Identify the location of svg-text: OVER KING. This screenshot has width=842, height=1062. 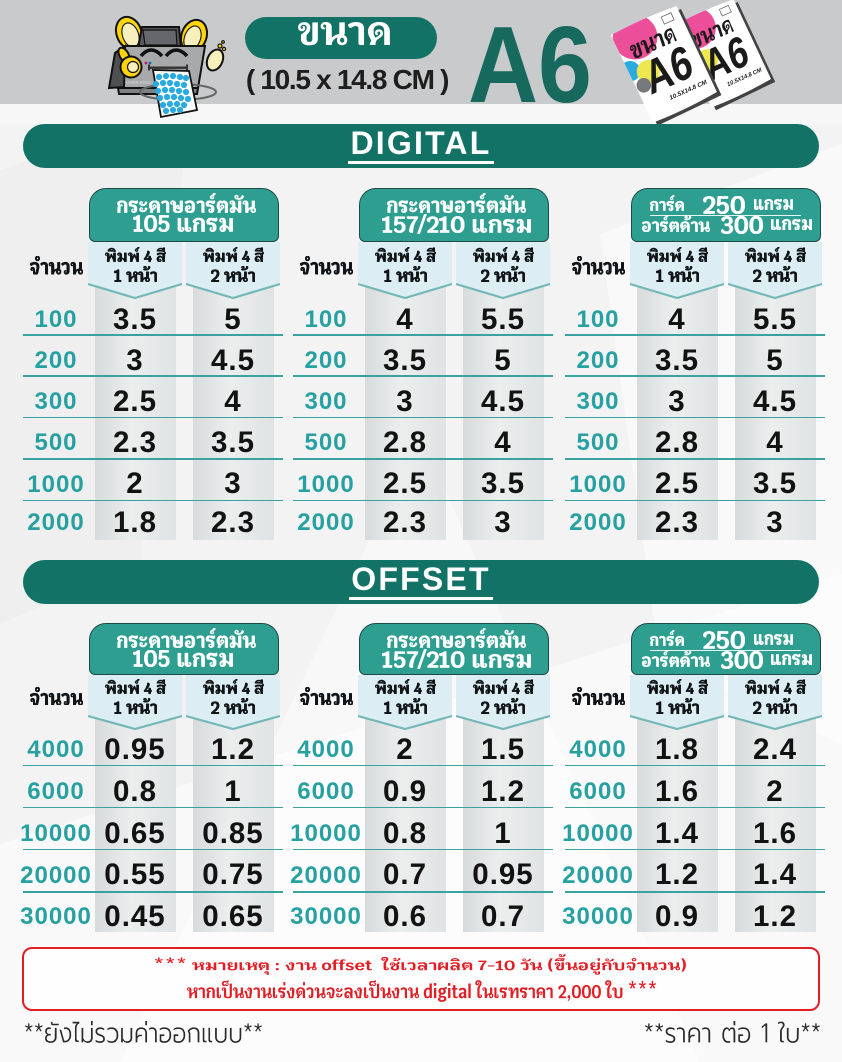
(139, 82).